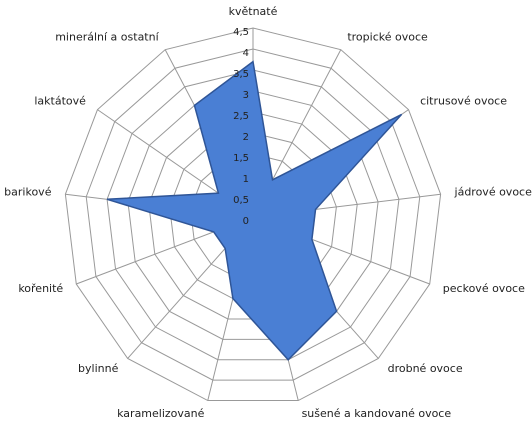 This screenshot has width=532, height=425. I want to click on r-tick-label: 4,5, so click(241, 32).